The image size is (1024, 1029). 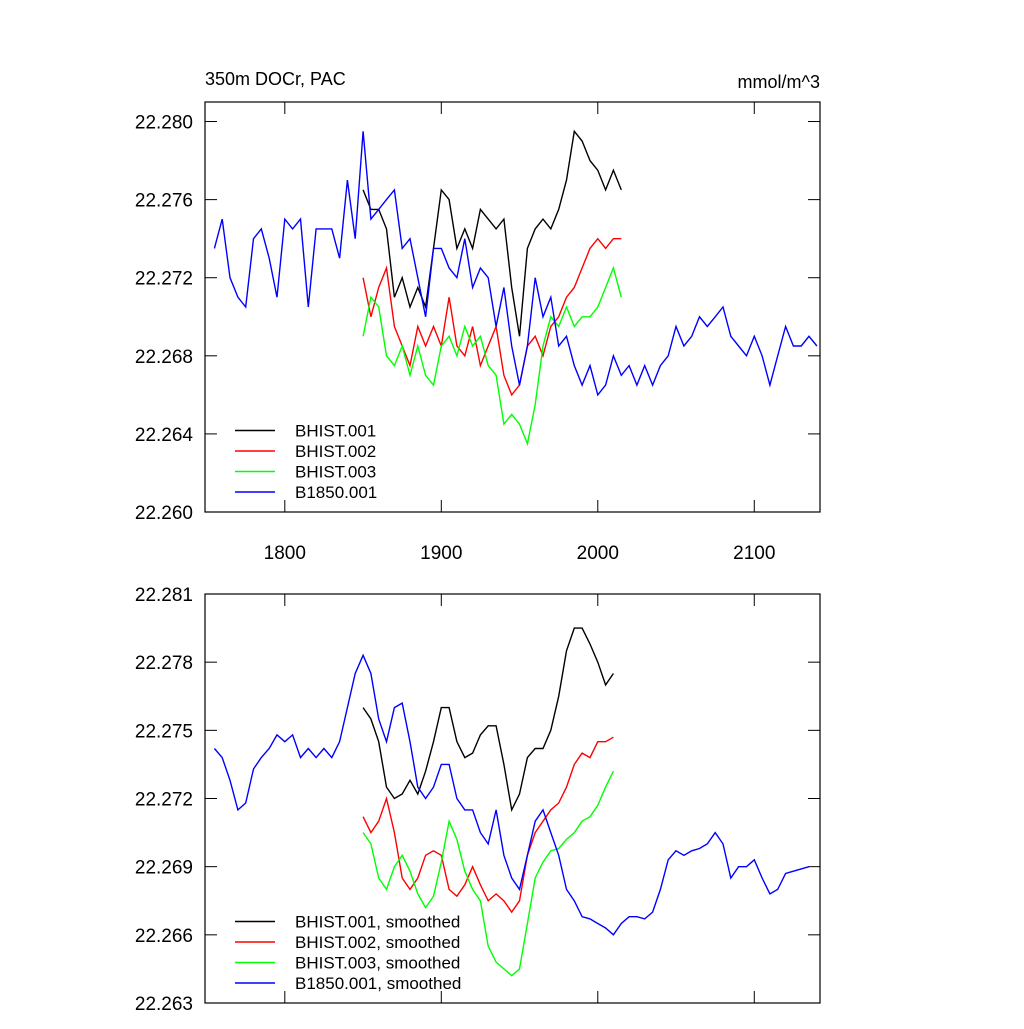 What do you see at coordinates (285, 553) in the screenshot?
I see `x-tick-label: 1800` at bounding box center [285, 553].